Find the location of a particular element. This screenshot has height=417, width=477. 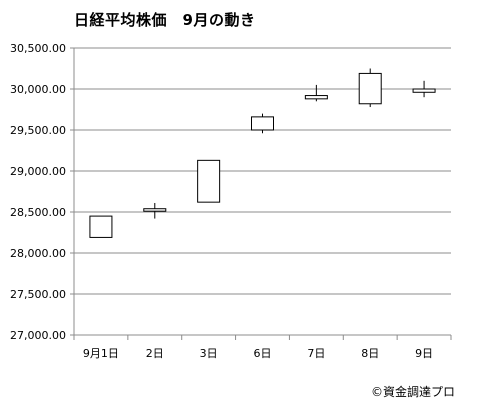

y-tick-label: 29,500.00 is located at coordinates (38, 130).